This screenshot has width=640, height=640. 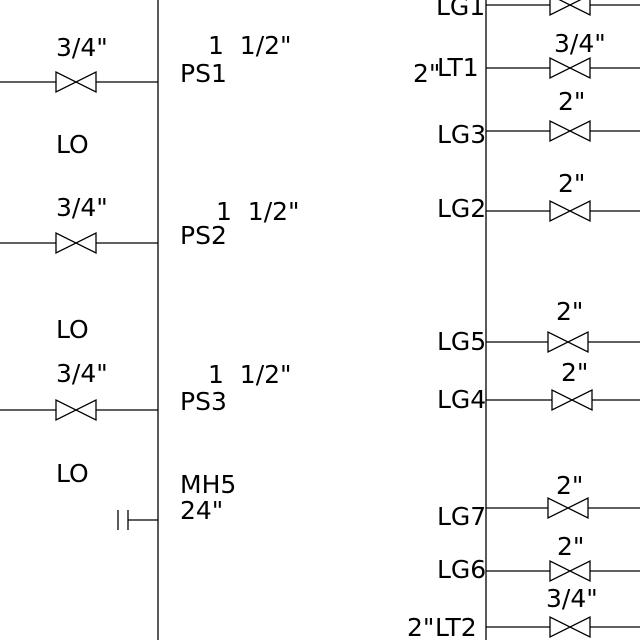 I want to click on branch-lg3: LG3 2", so click(x=538, y=118).